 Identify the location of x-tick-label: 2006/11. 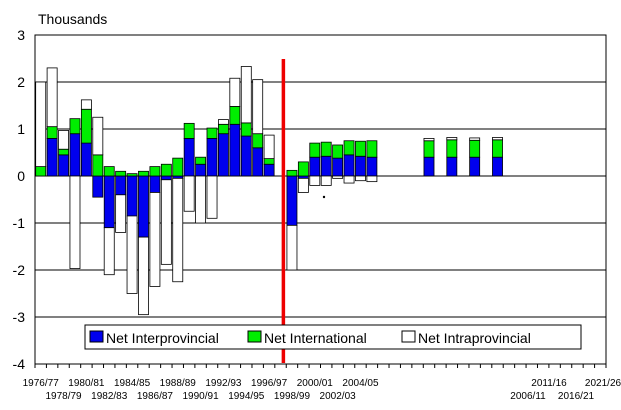
(528, 396).